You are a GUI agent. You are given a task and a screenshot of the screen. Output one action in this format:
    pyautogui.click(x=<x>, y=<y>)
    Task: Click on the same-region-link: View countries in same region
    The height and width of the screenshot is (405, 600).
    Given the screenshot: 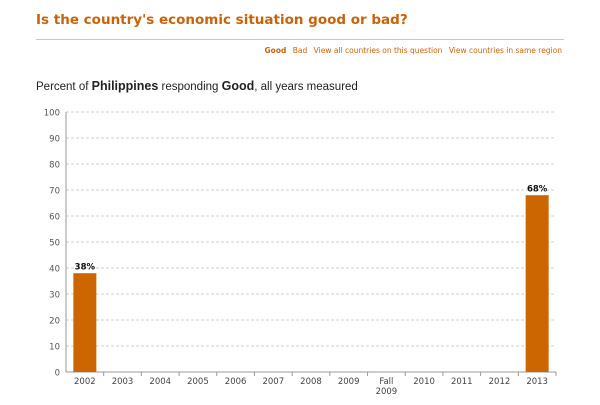 What is the action you would take?
    pyautogui.click(x=505, y=50)
    